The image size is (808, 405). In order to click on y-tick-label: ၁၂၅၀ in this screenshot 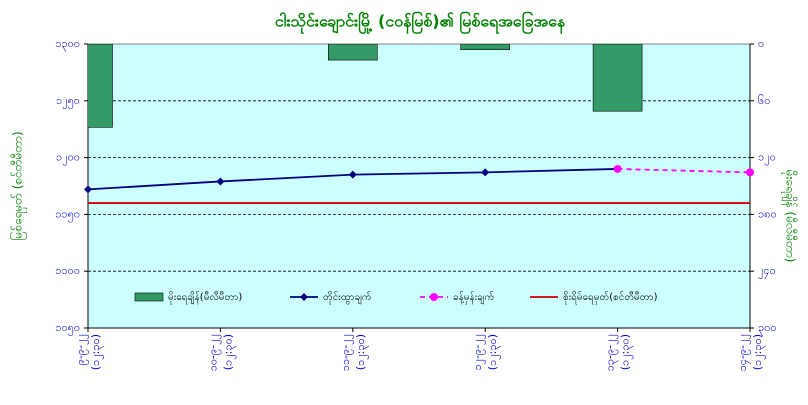, I will do `click(68, 101)`.